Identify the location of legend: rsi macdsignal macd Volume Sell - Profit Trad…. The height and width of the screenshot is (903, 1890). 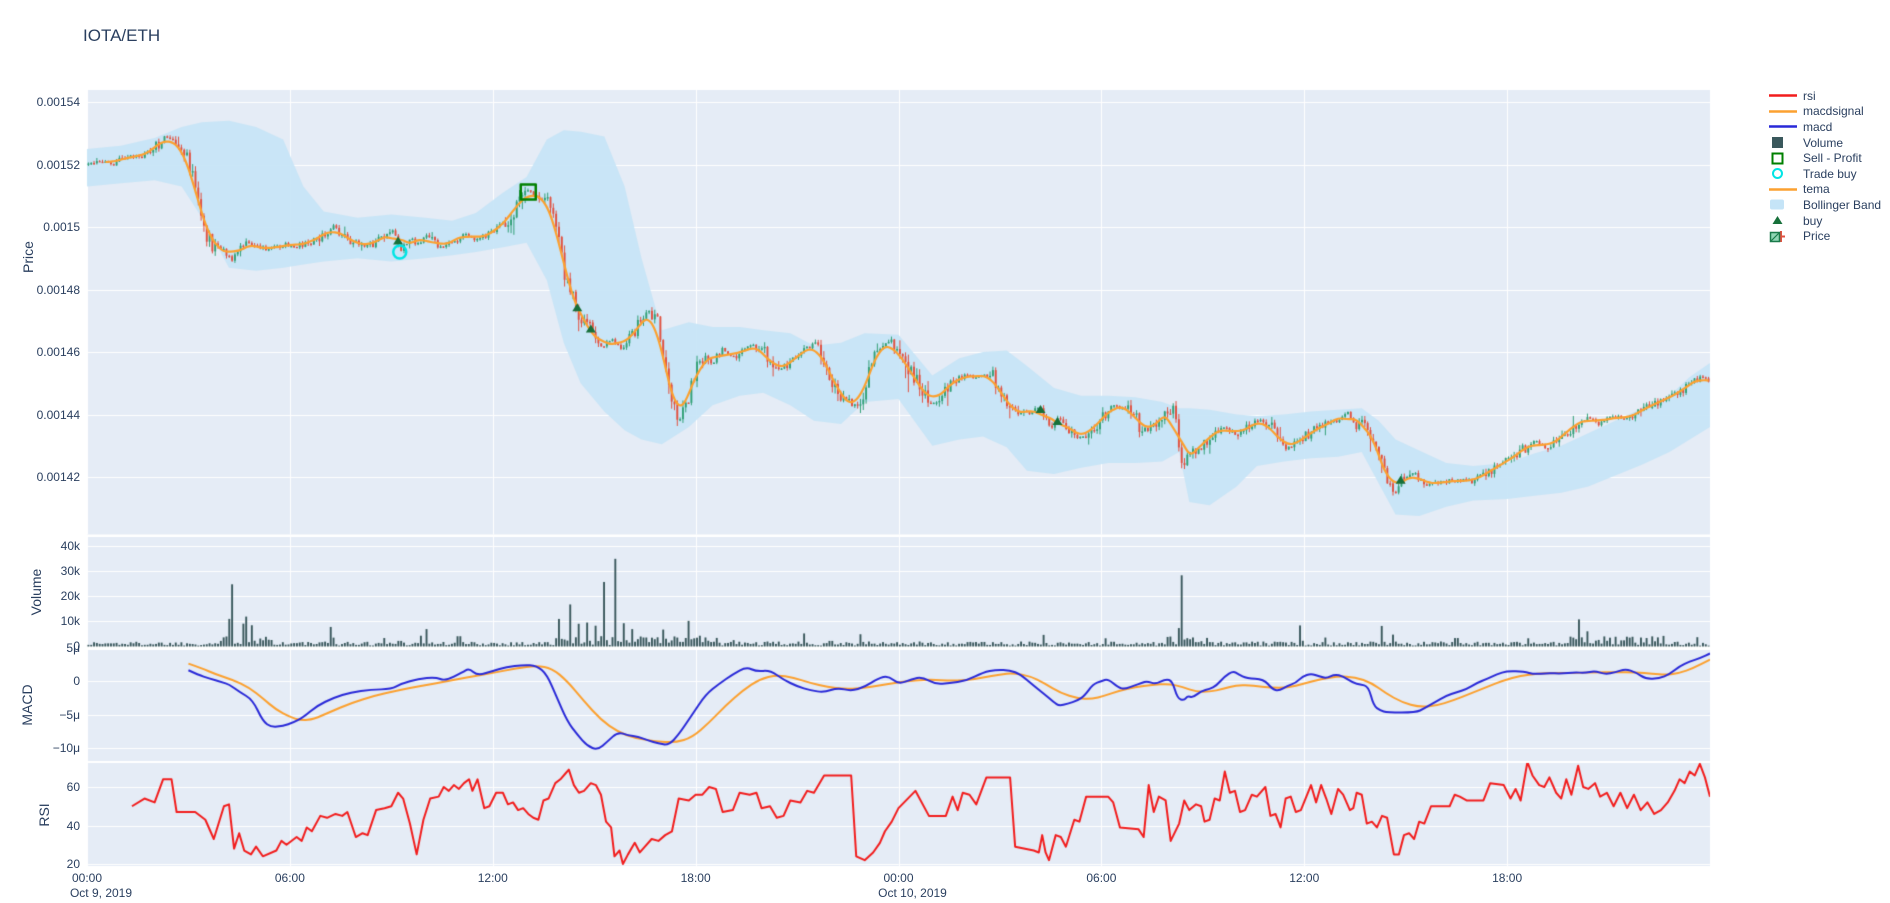
(1824, 166).